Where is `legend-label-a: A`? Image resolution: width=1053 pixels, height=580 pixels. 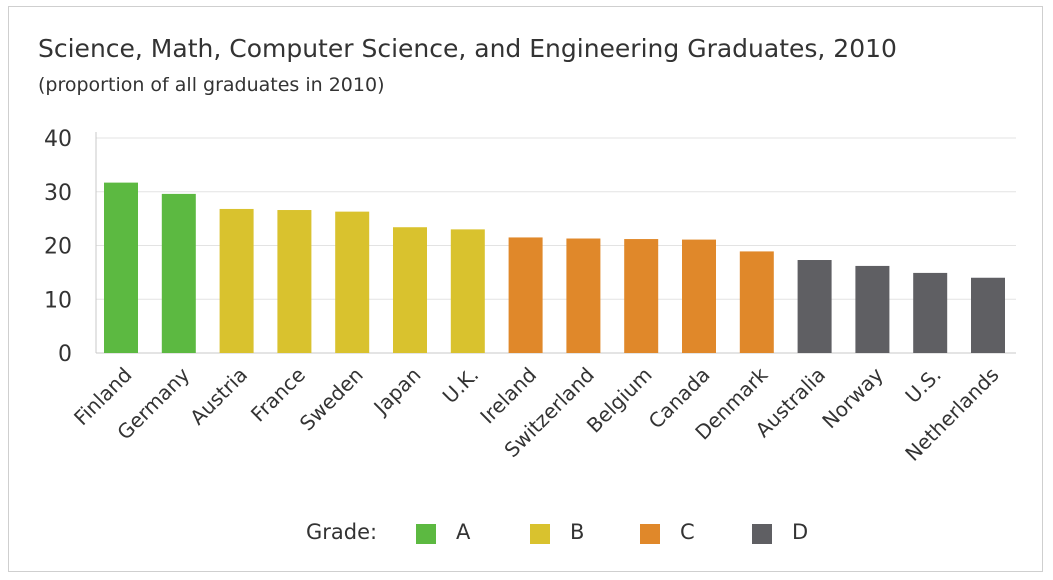
legend-label-a: A is located at coordinates (463, 532).